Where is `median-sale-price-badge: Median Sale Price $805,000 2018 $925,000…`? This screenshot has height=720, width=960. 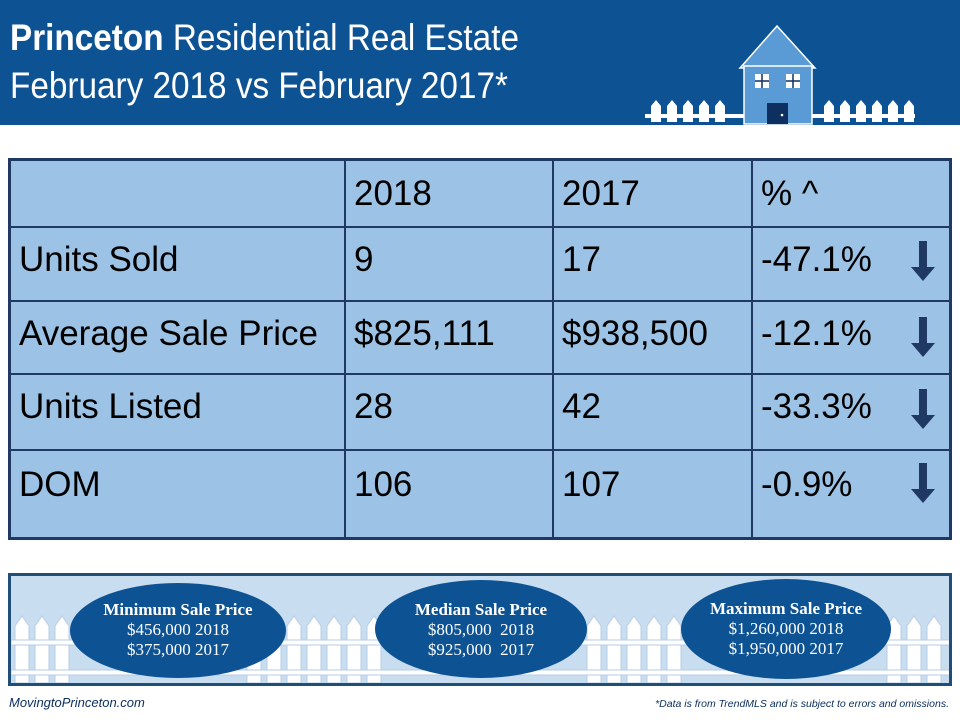
median-sale-price-badge: Median Sale Price $805,000 2018 $925,000… is located at coordinates (481, 629).